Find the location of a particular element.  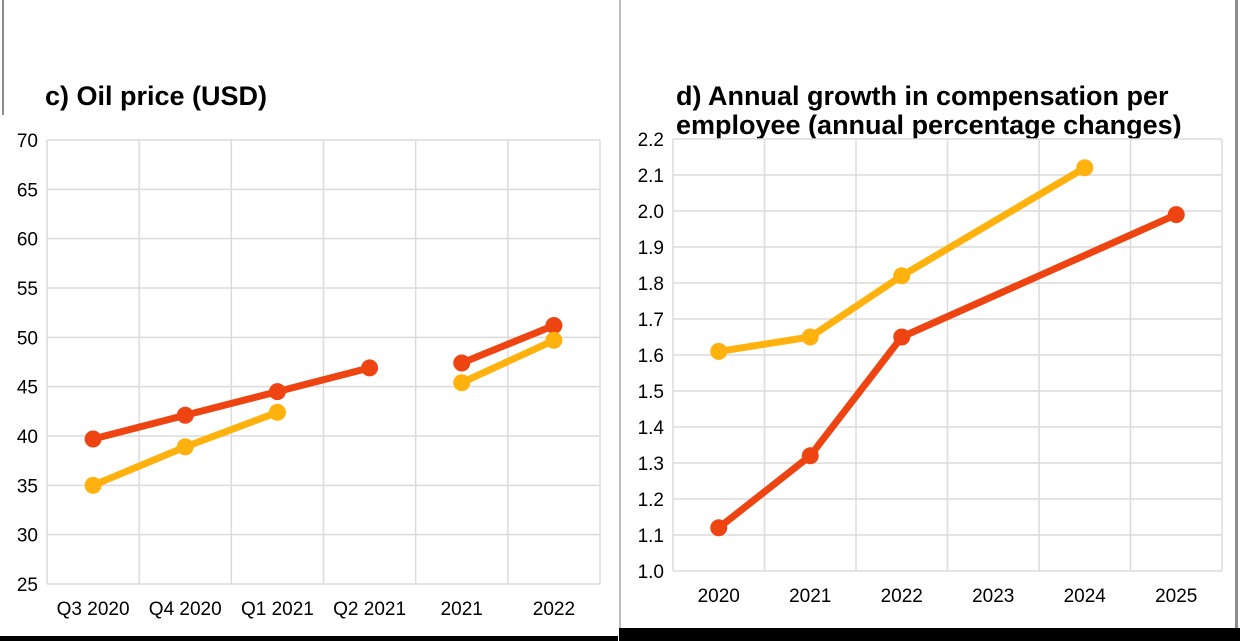

bottom-bar-left is located at coordinates (309, 638).